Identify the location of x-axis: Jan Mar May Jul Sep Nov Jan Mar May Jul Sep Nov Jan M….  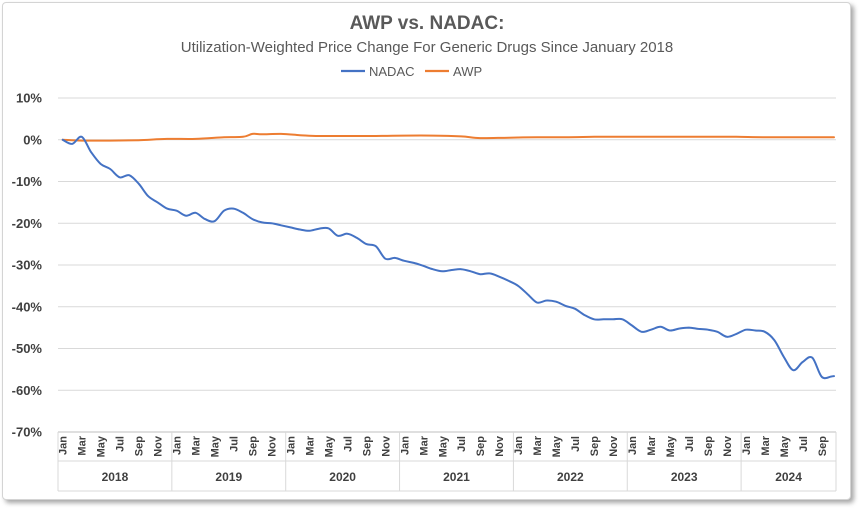
(447, 461).